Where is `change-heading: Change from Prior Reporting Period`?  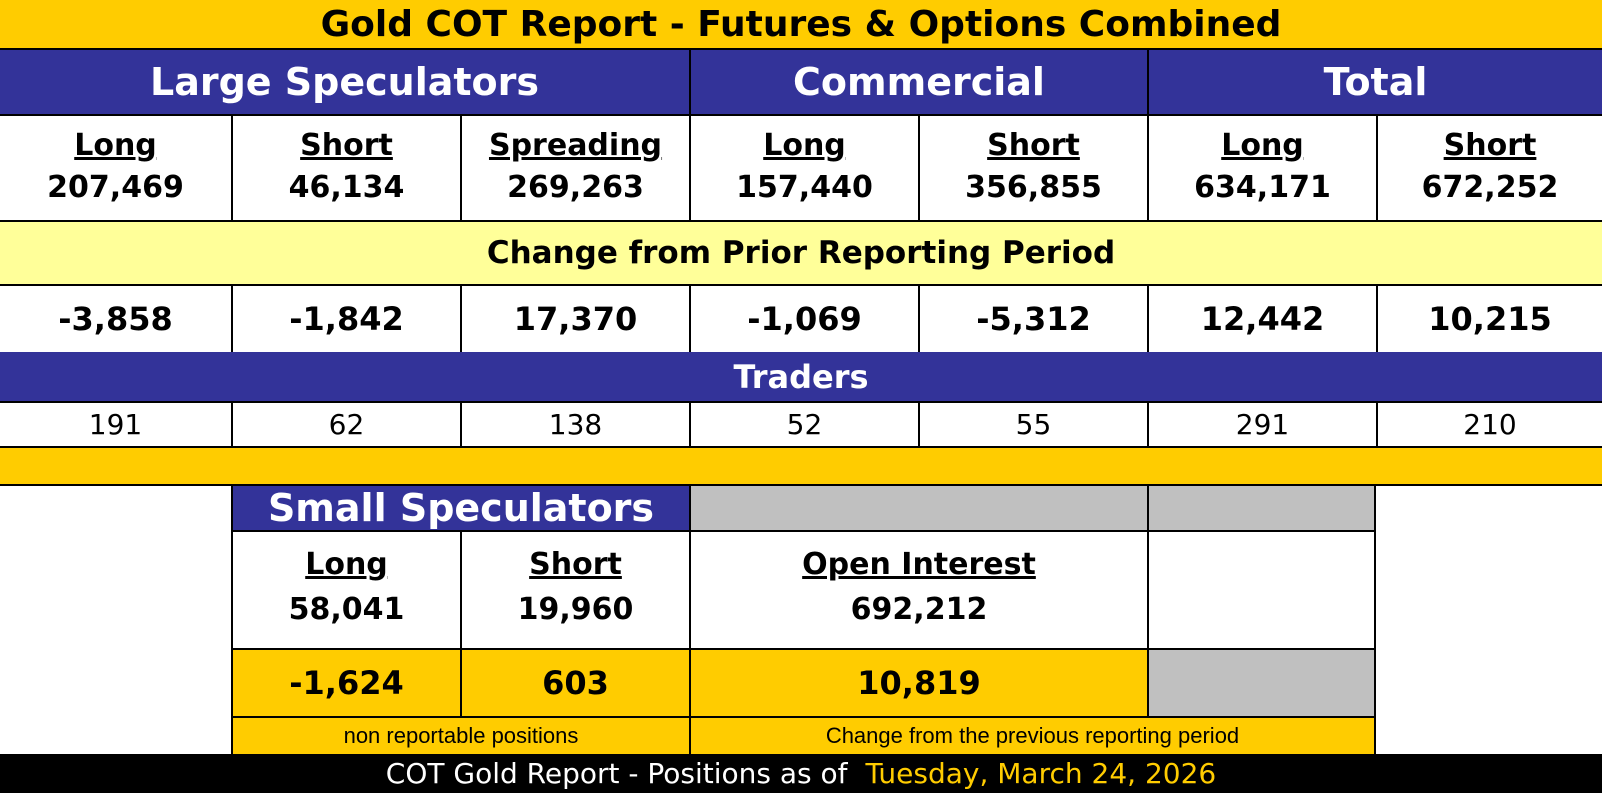
change-heading: Change from Prior Reporting Period is located at coordinates (801, 253).